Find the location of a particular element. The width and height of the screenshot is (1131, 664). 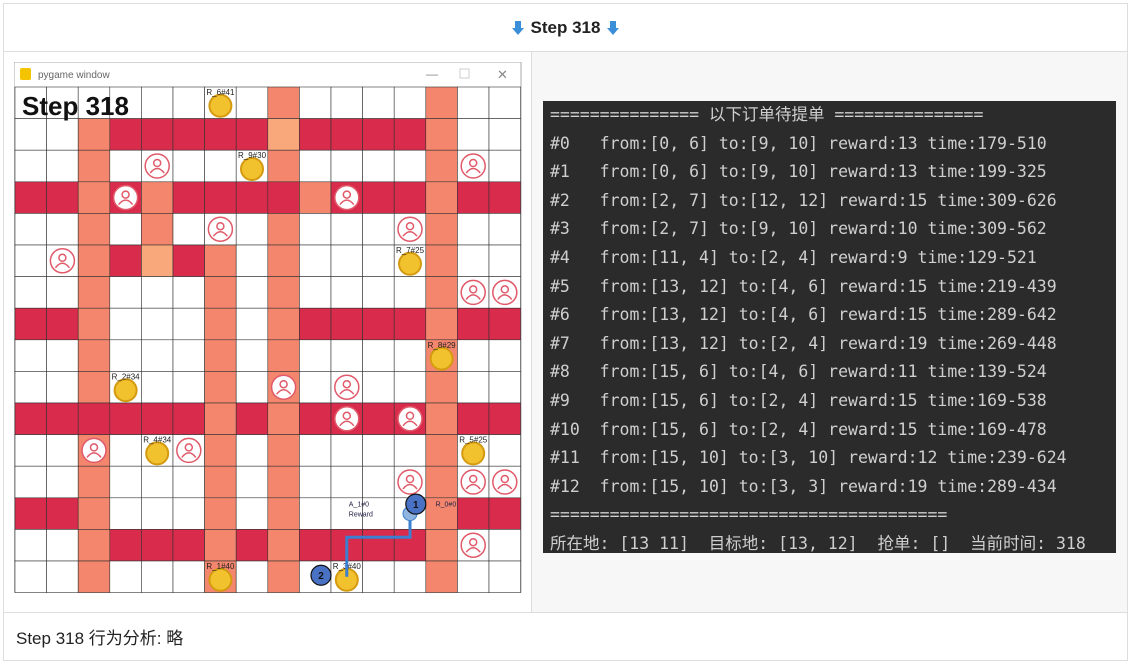

arrow-icon is located at coordinates (613, 27).